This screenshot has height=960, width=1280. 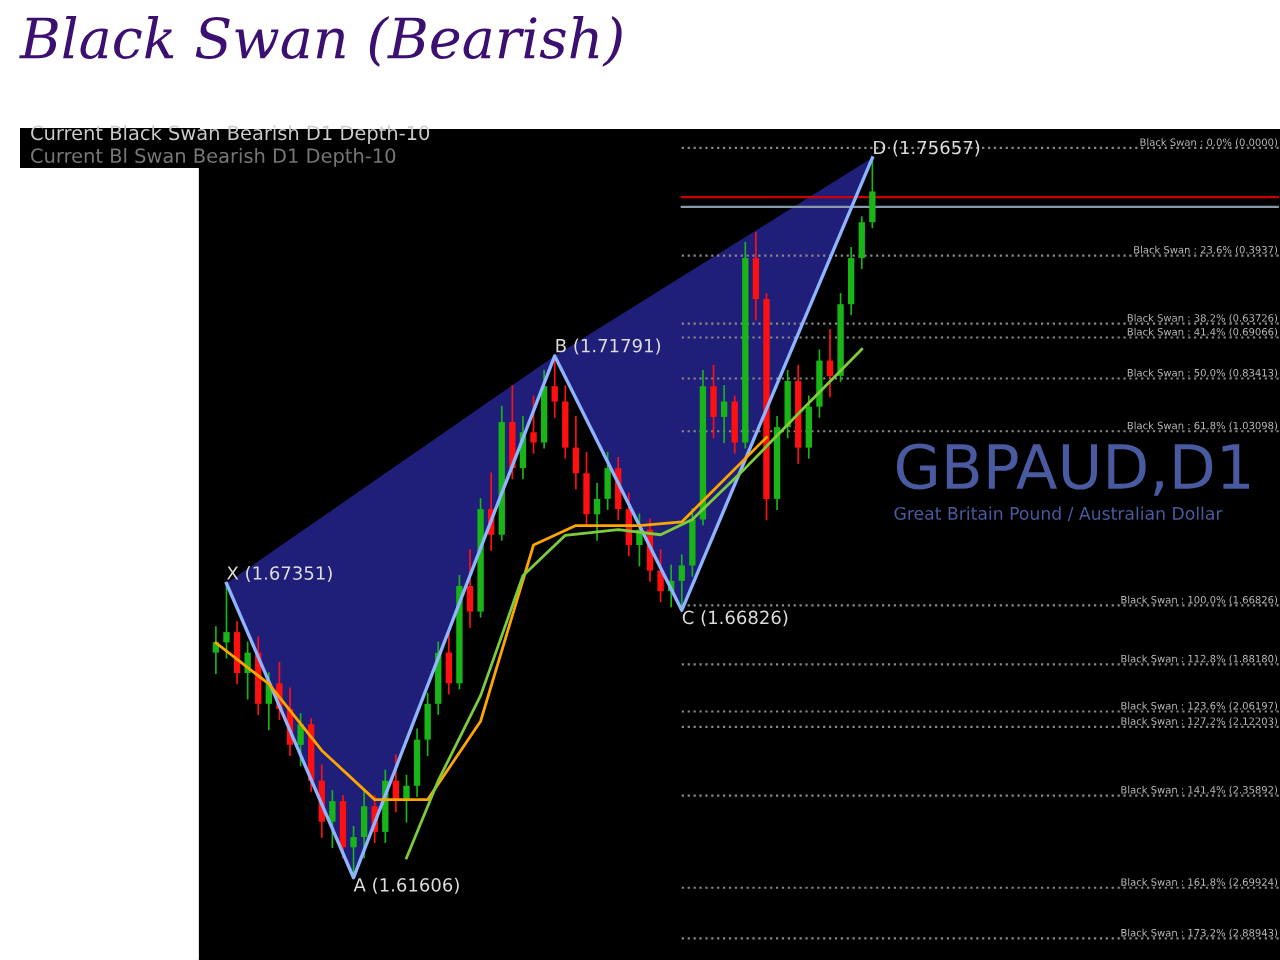 I want to click on annotation: A (1.61606), so click(x=406, y=885).